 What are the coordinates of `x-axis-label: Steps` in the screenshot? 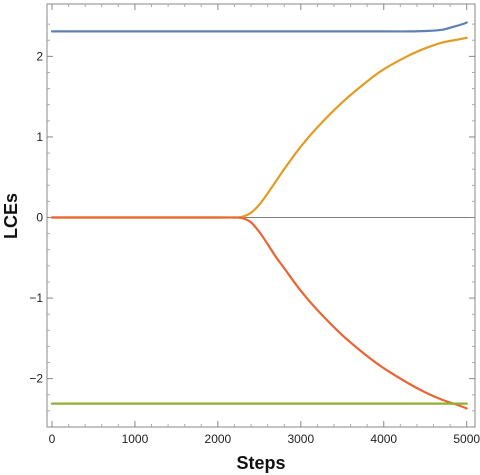 It's located at (260, 463).